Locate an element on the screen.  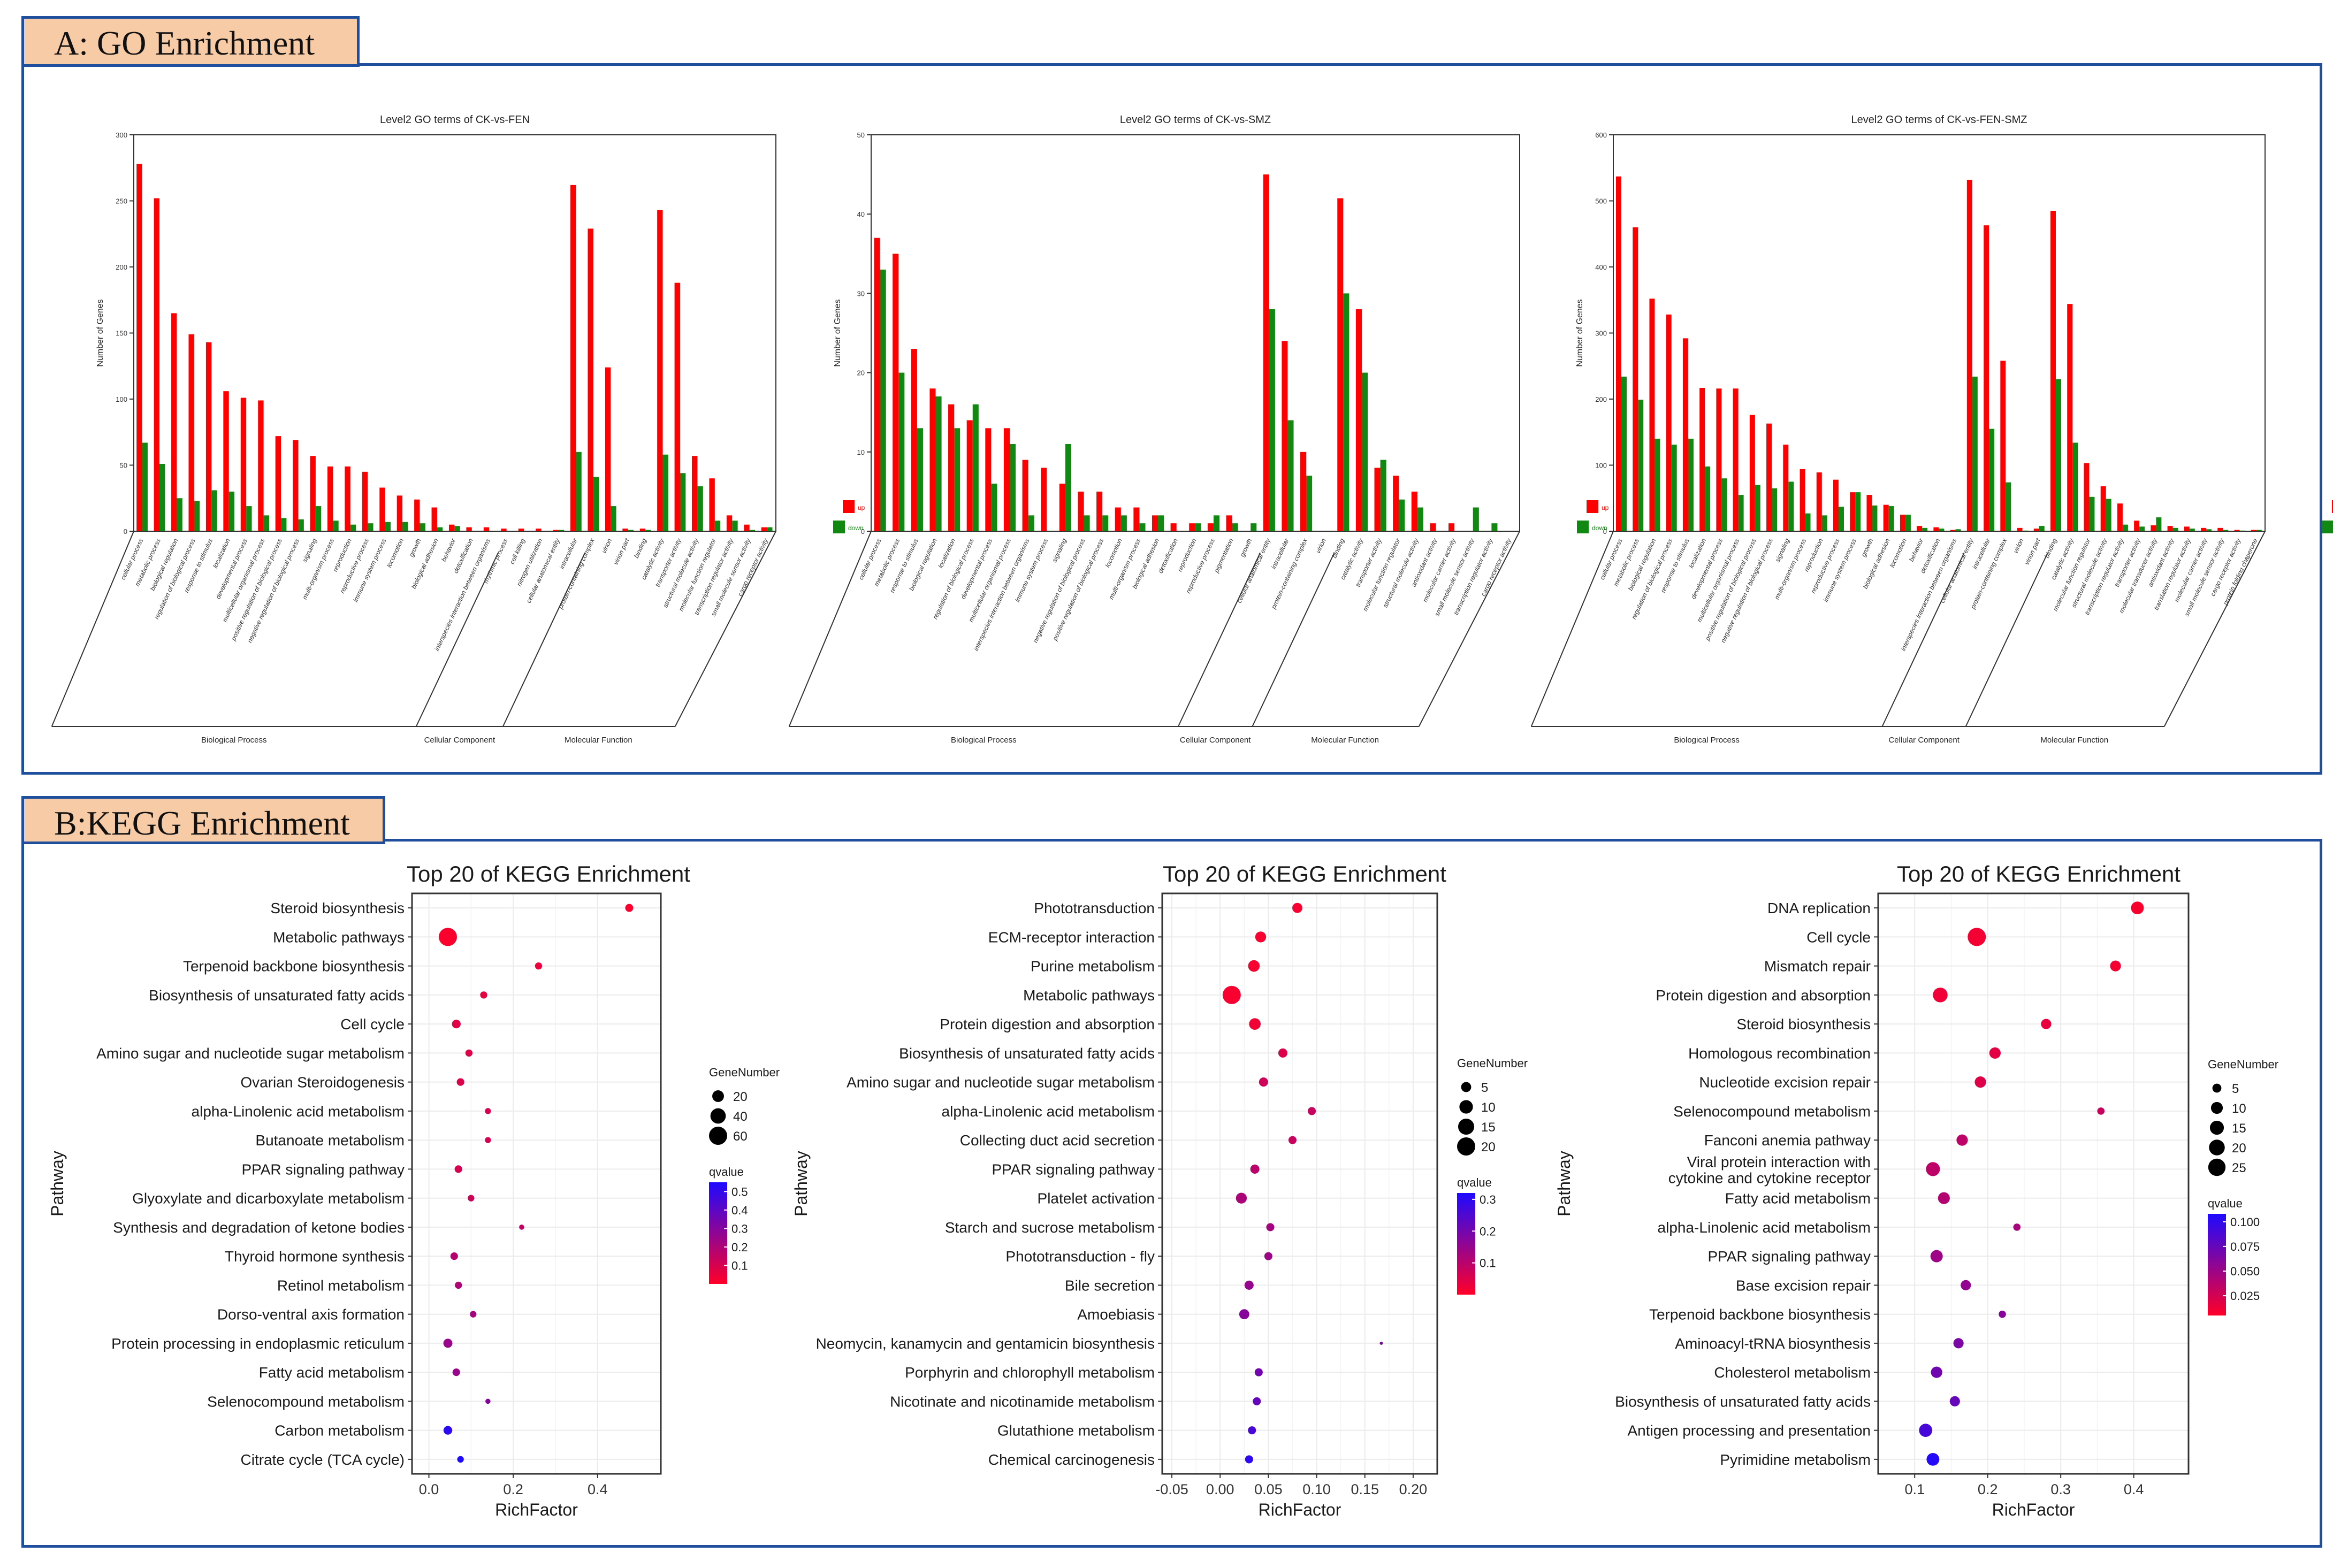
group-label: Biological Process is located at coordinates (984, 740).